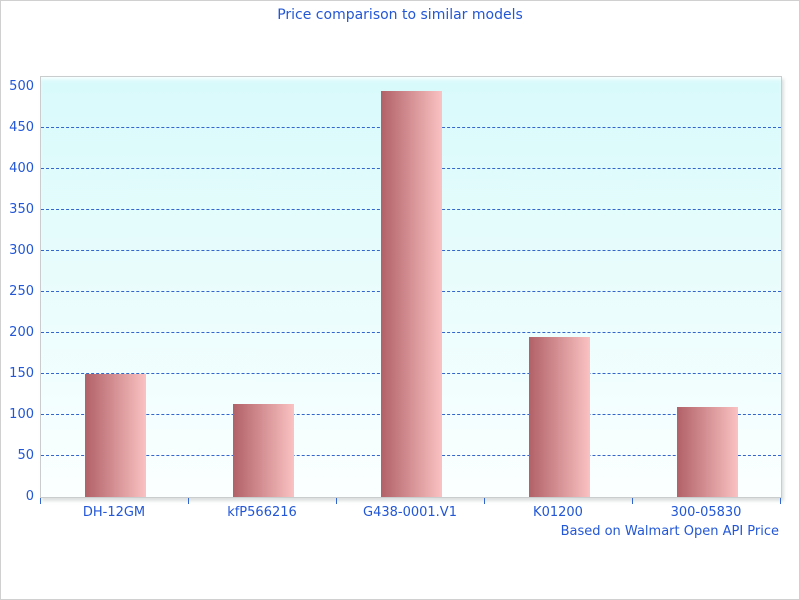 The width and height of the screenshot is (800, 600). What do you see at coordinates (115, 435) in the screenshot?
I see `bar-DH-12GM` at bounding box center [115, 435].